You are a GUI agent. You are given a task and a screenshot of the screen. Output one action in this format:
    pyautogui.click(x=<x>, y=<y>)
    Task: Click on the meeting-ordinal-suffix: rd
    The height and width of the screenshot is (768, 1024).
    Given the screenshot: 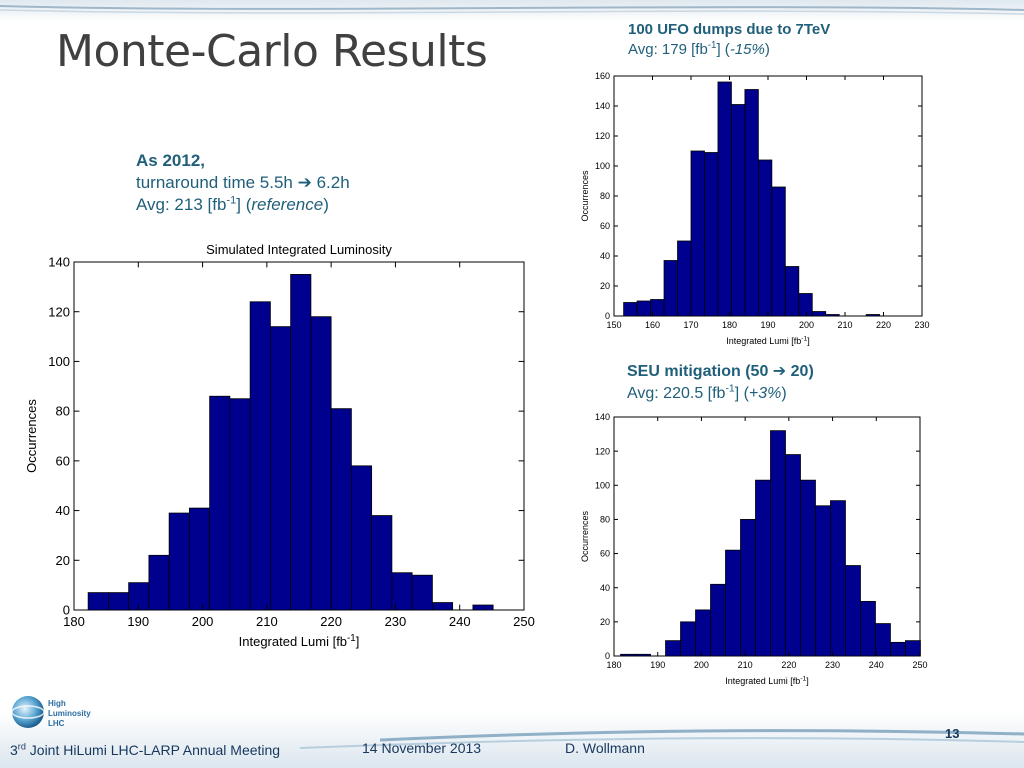 What is the action you would take?
    pyautogui.click(x=21, y=746)
    